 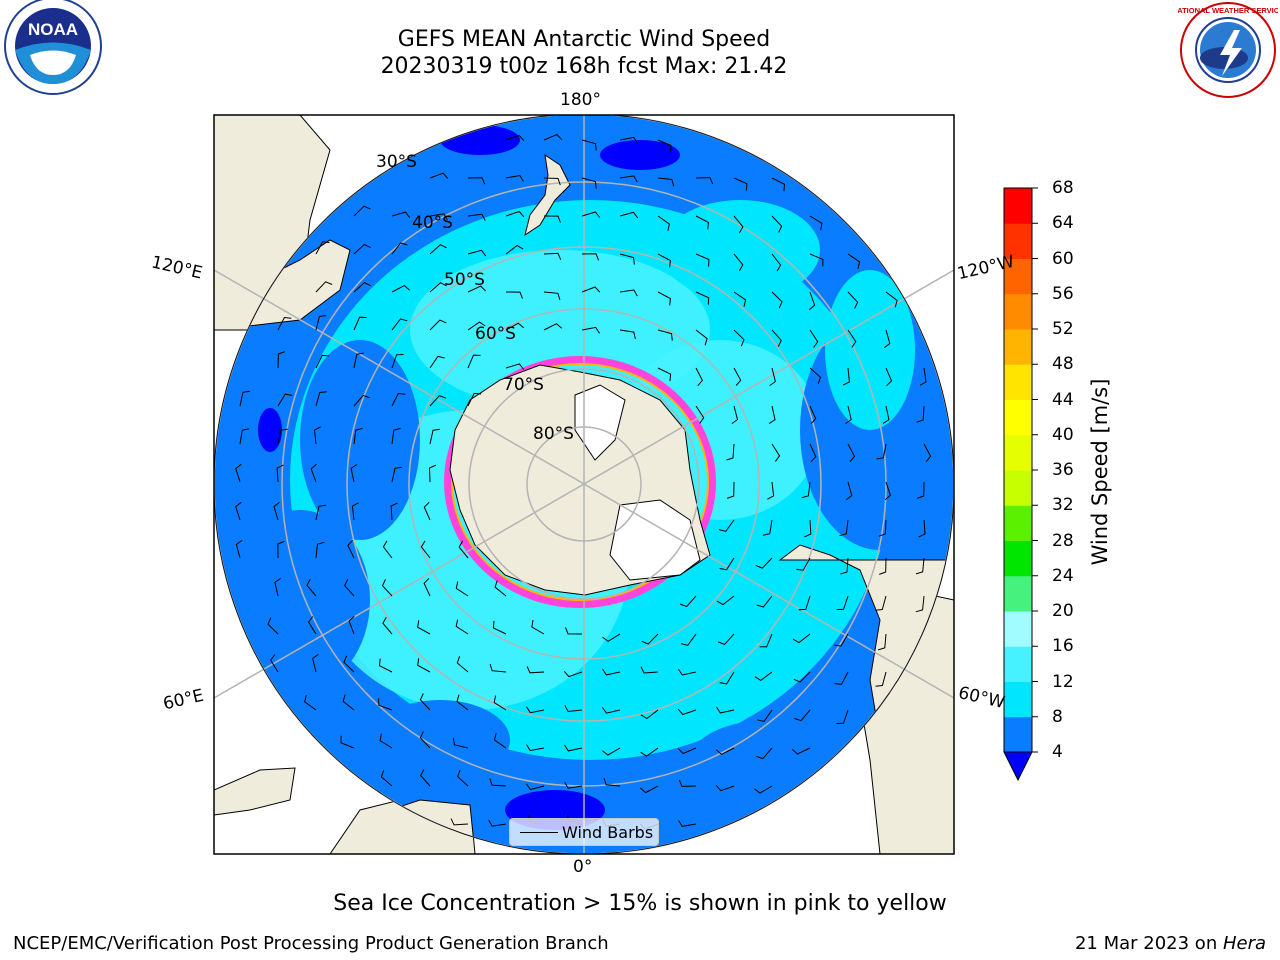 I want to click on nws-logo-text: NATIONAL WEATHER SERVICE, so click(x=1228, y=10).